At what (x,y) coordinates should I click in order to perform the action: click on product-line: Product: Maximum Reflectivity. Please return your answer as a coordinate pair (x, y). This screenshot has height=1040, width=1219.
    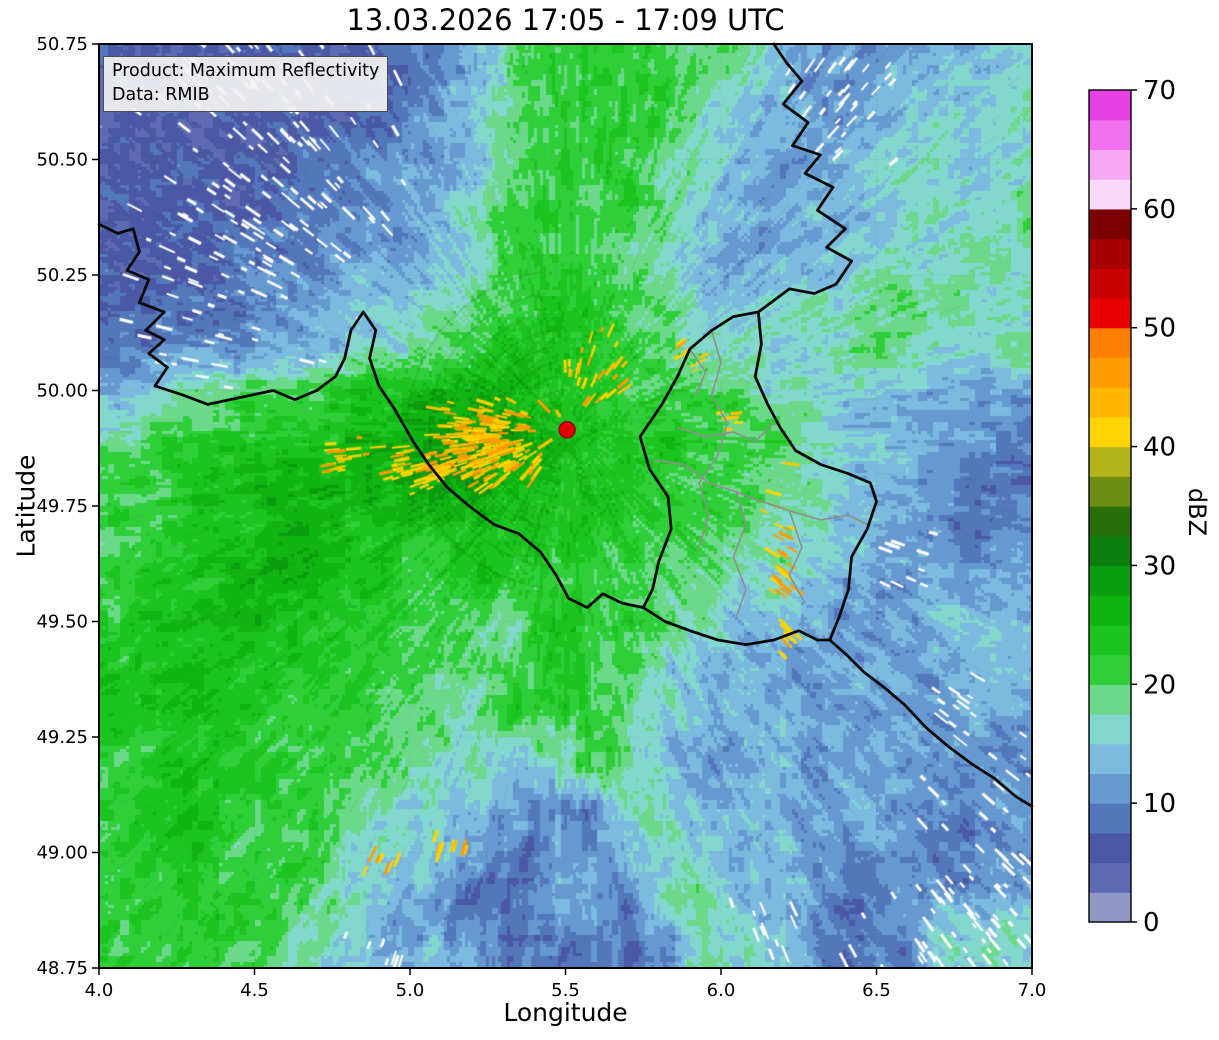
    Looking at the image, I should click on (246, 71).